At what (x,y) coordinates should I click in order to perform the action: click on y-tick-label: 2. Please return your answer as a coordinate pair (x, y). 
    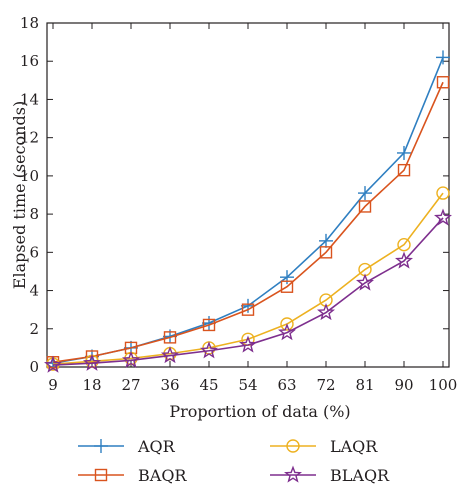
    Looking at the image, I should click on (34, 329).